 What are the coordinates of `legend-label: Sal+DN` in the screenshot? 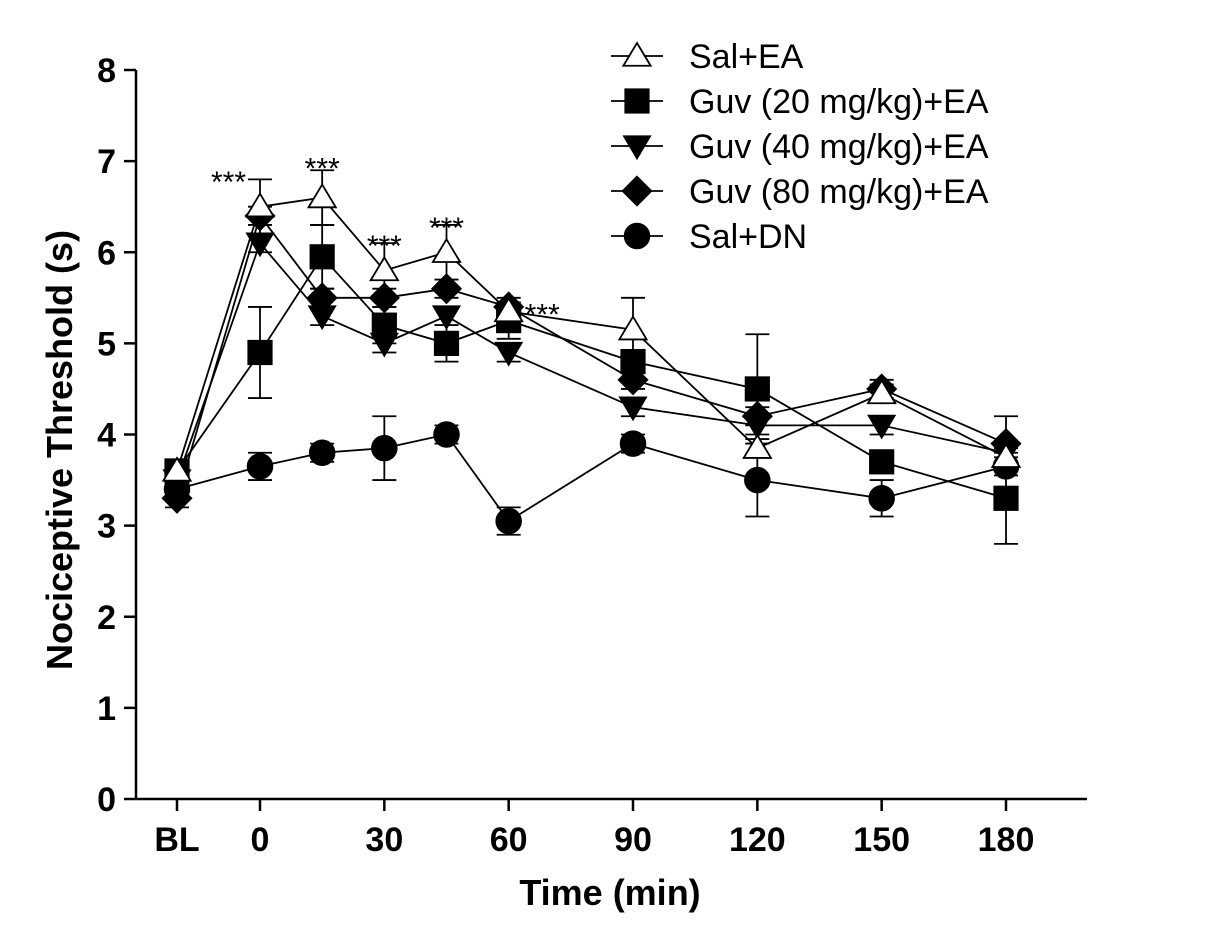 It's located at (748, 237).